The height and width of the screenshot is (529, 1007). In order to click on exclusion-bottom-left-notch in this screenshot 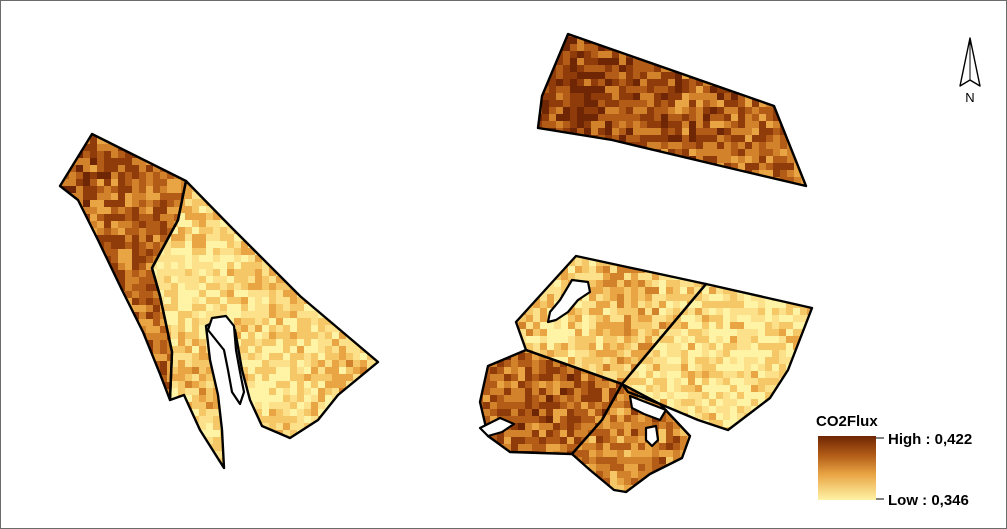, I will do `click(497, 427)`.